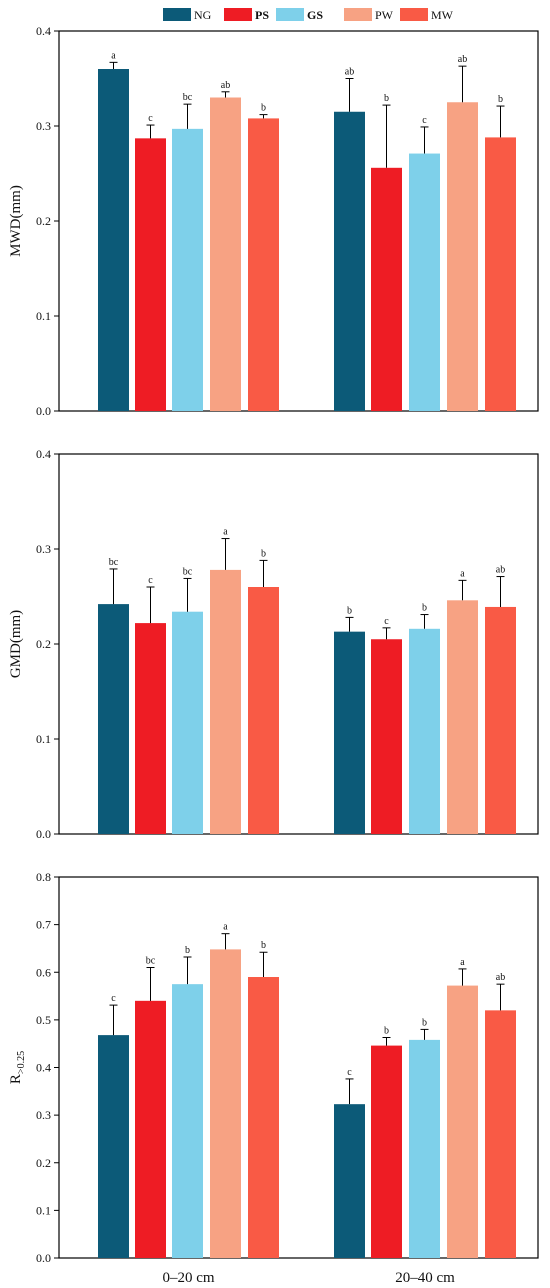 This screenshot has height=1288, width=550. What do you see at coordinates (290, 14) in the screenshot?
I see `legend-swatch-gs` at bounding box center [290, 14].